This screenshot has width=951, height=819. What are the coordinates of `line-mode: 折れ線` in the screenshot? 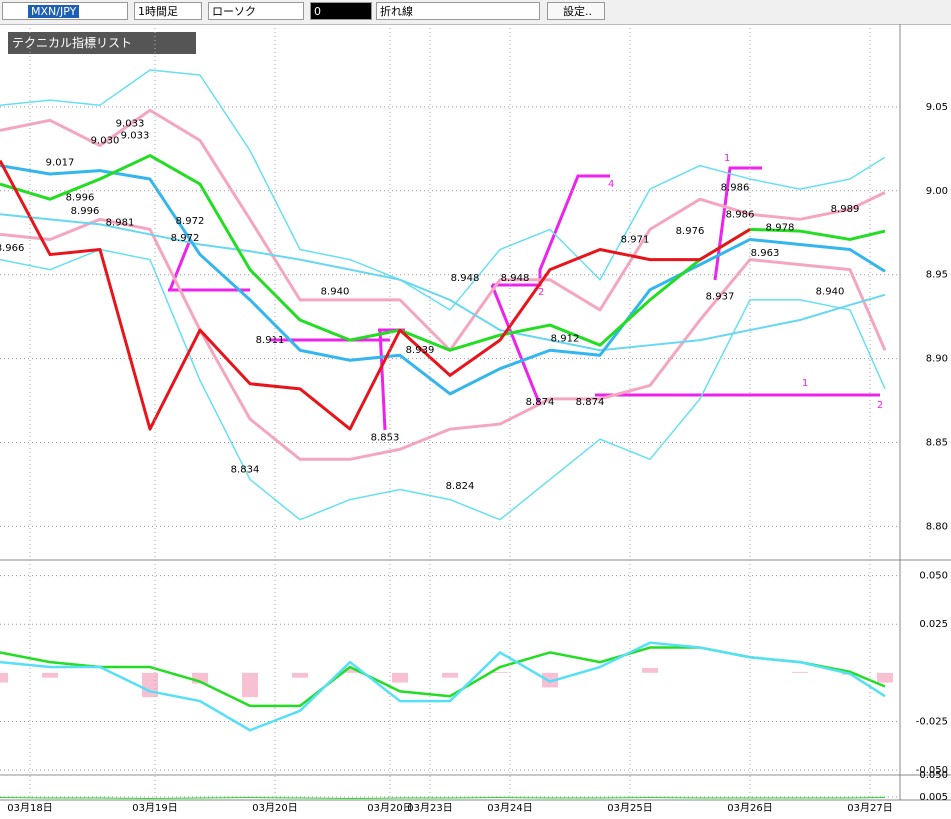 It's located at (458, 11).